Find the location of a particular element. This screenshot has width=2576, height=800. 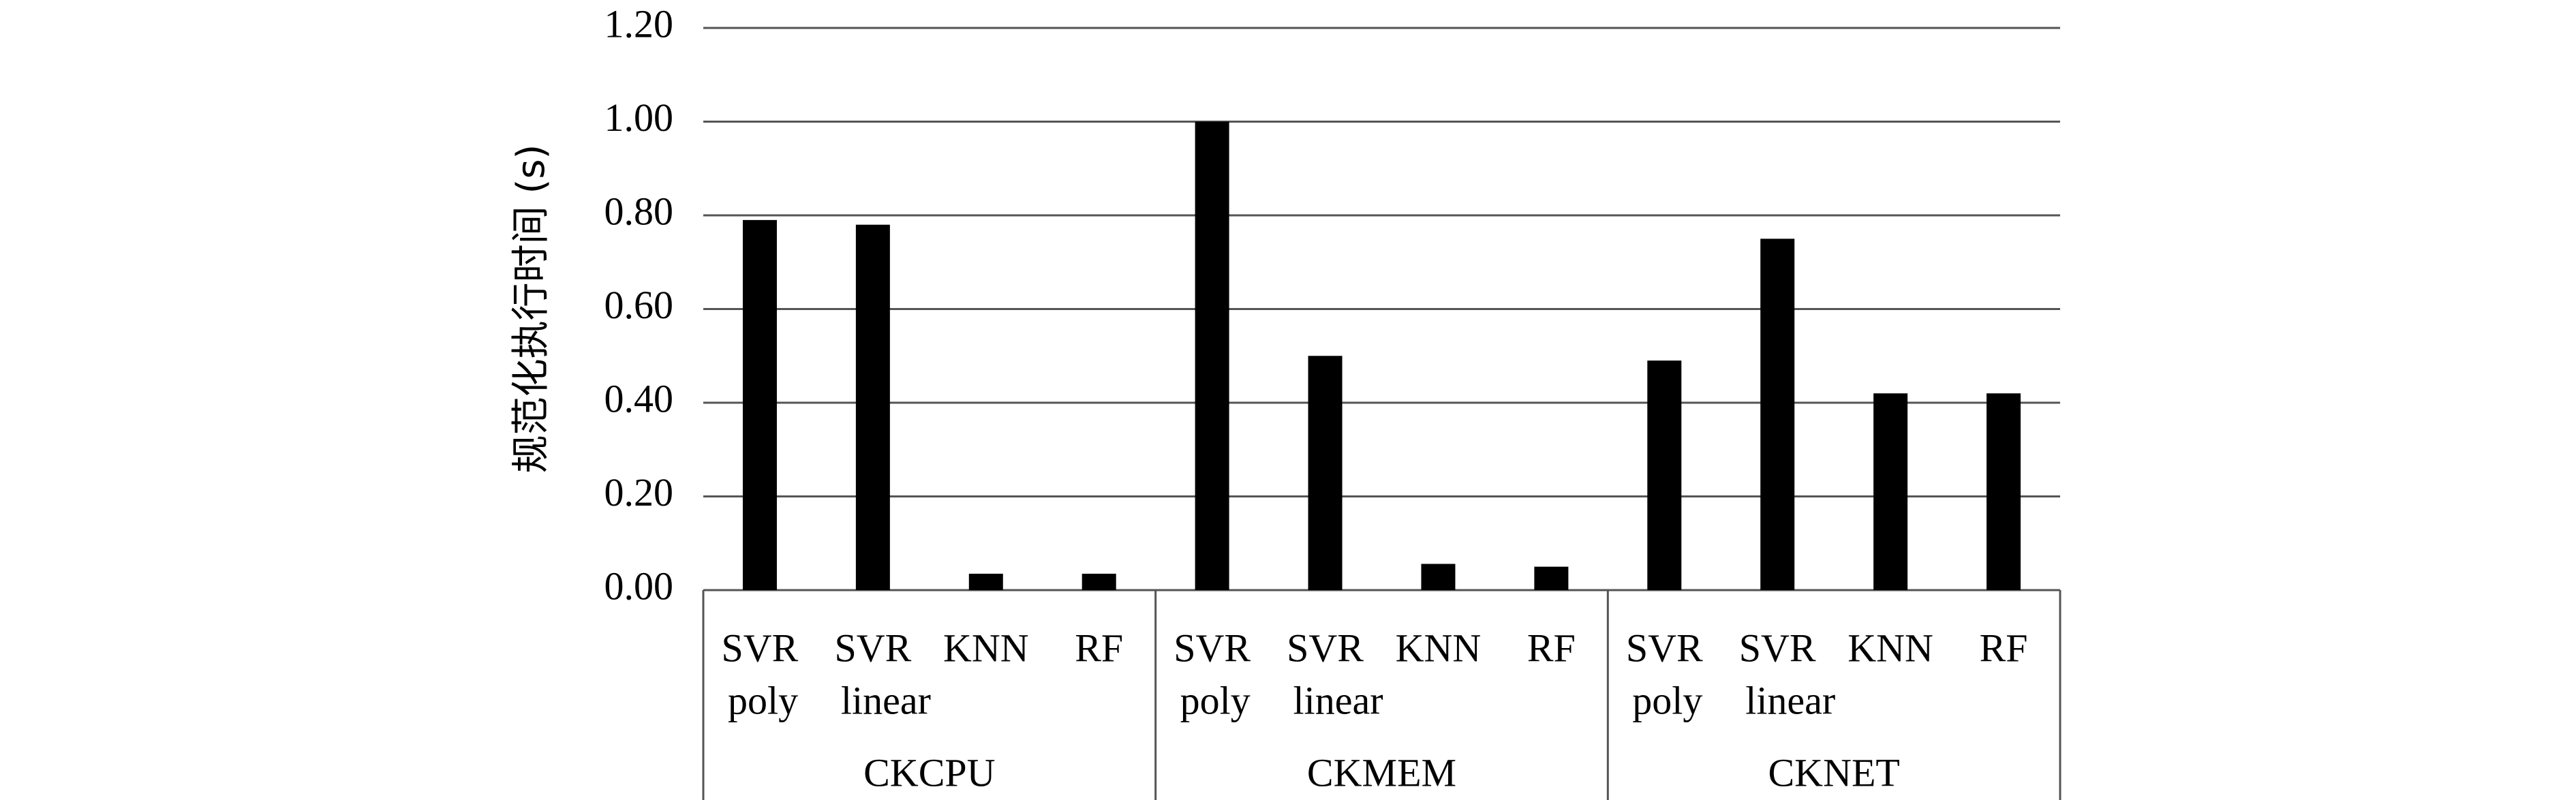

y-axis-label: 规范化执行时间 (s) is located at coordinates (531, 309).